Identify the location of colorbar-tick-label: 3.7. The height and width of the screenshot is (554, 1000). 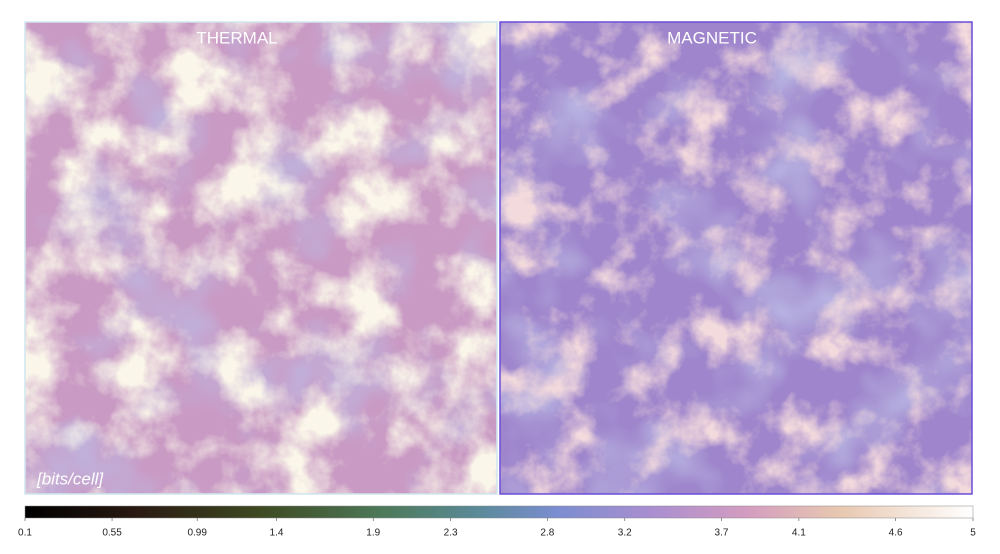
(722, 533).